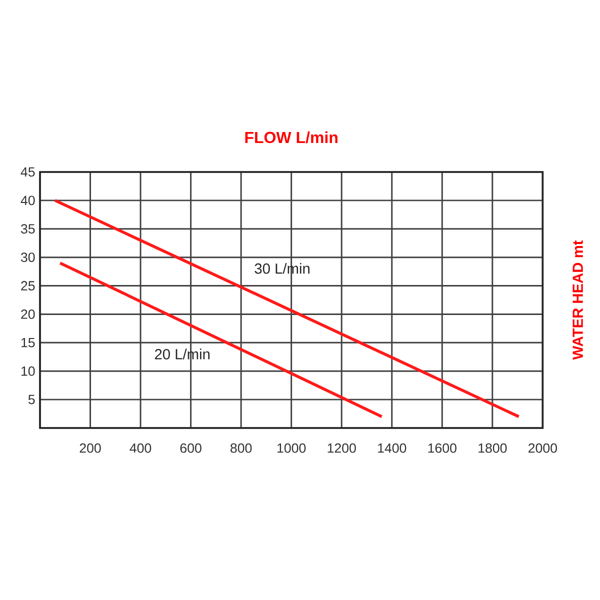 This screenshot has width=600, height=600. I want to click on x-tick-label: 200, so click(90, 448).